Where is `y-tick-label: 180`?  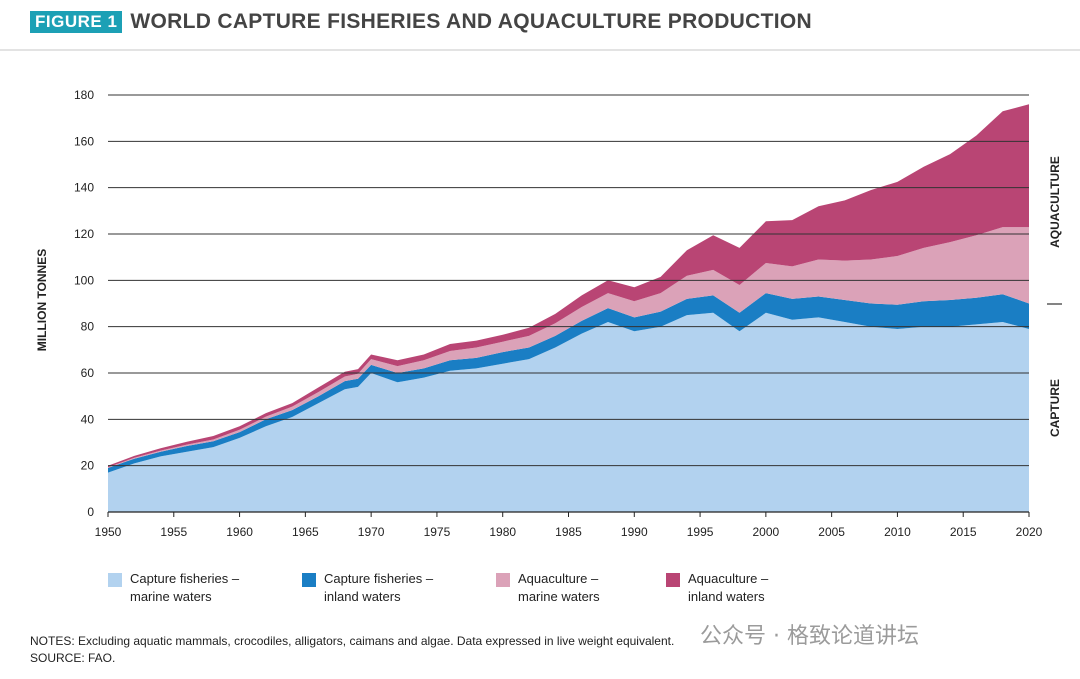
y-tick-label: 180 is located at coordinates (84, 95).